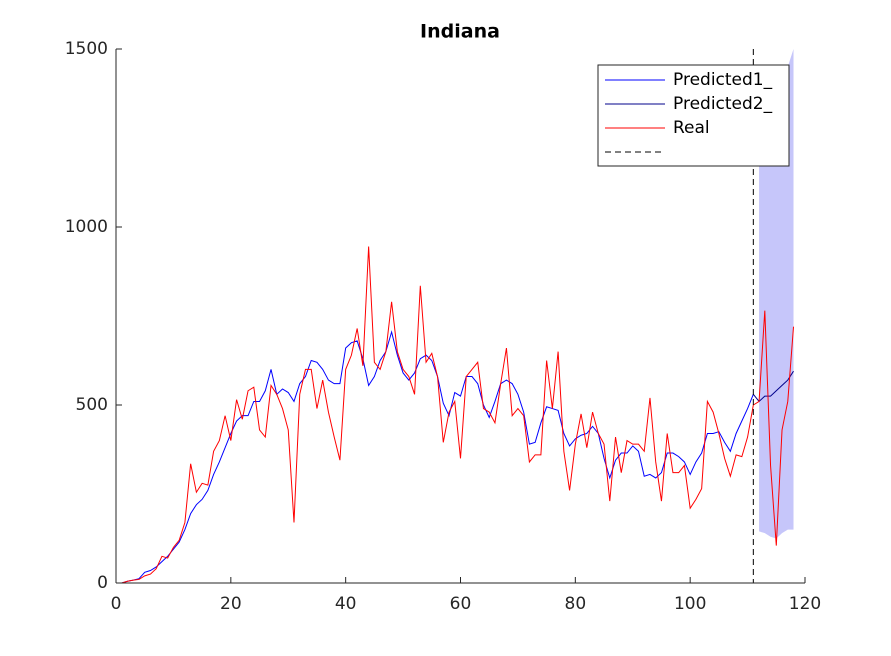 The height and width of the screenshot is (656, 891). Describe the element at coordinates (773, 386) in the screenshot. I see `series-line` at that location.